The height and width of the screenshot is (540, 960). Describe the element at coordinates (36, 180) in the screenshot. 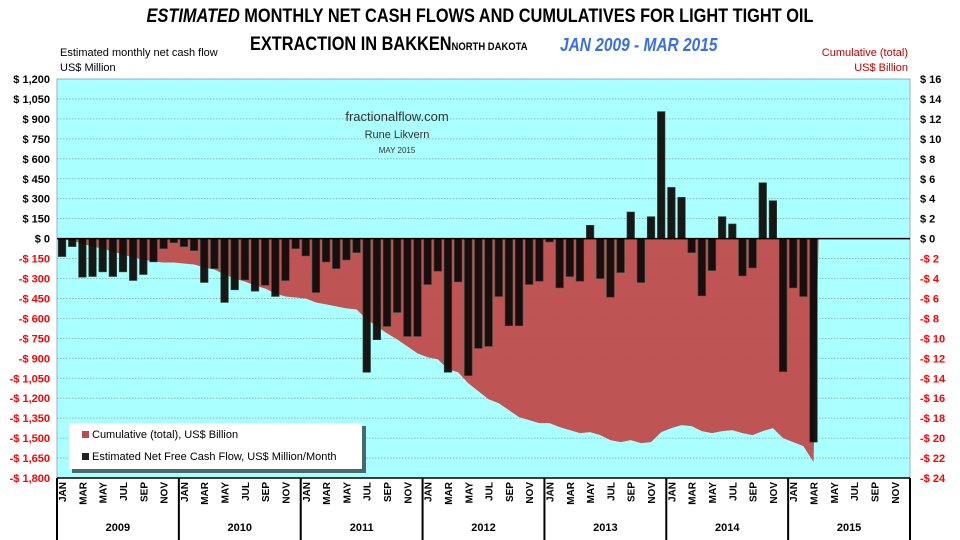

I see `y-tick-label: $ 450` at that location.